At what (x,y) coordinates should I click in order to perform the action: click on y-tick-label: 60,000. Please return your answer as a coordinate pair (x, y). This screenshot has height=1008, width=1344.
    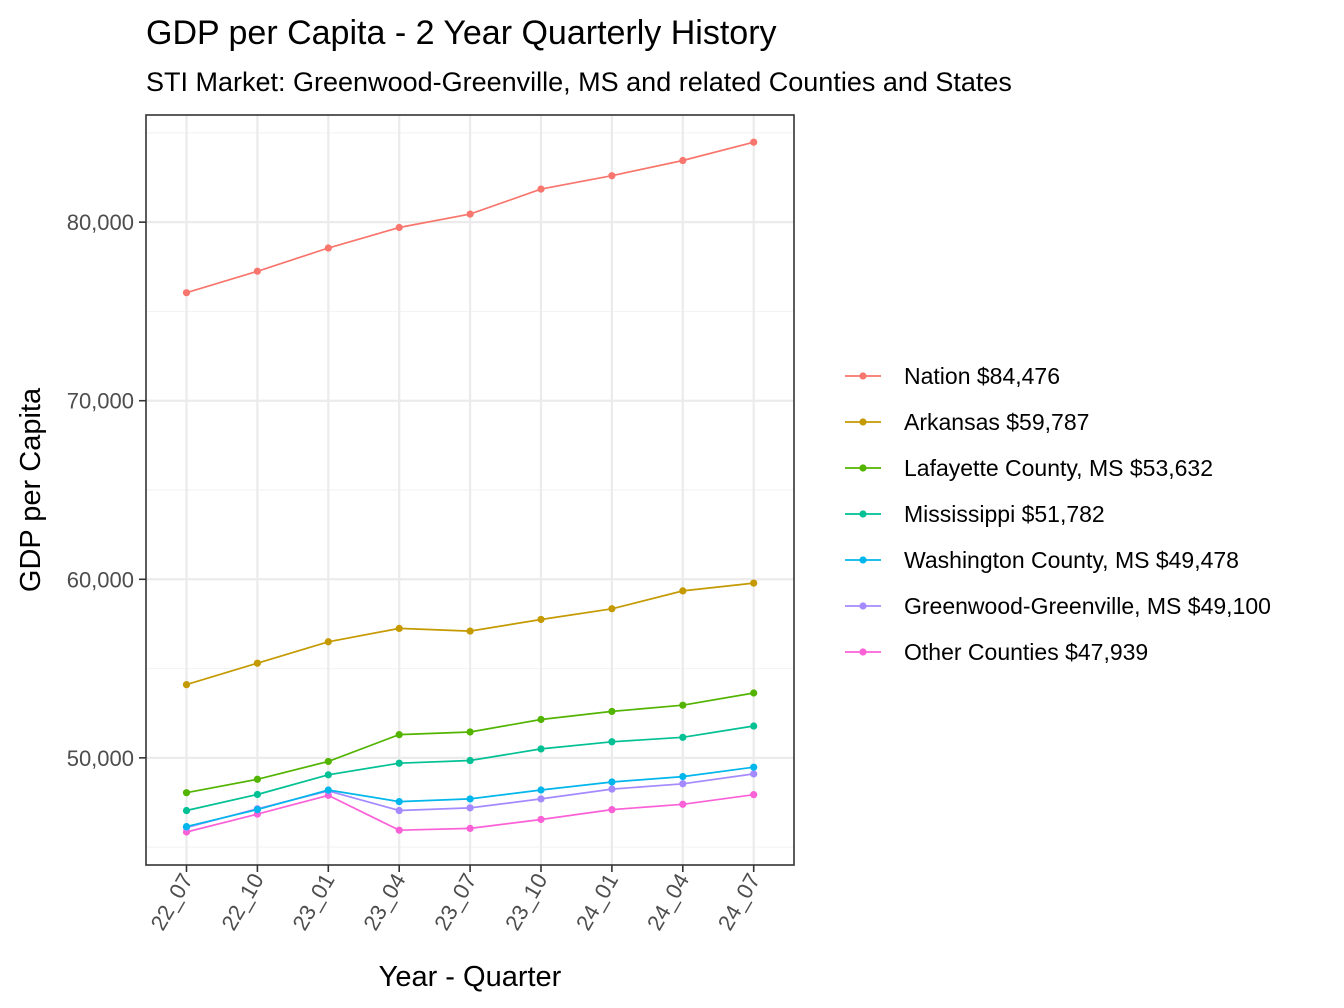
    Looking at the image, I should click on (100, 579).